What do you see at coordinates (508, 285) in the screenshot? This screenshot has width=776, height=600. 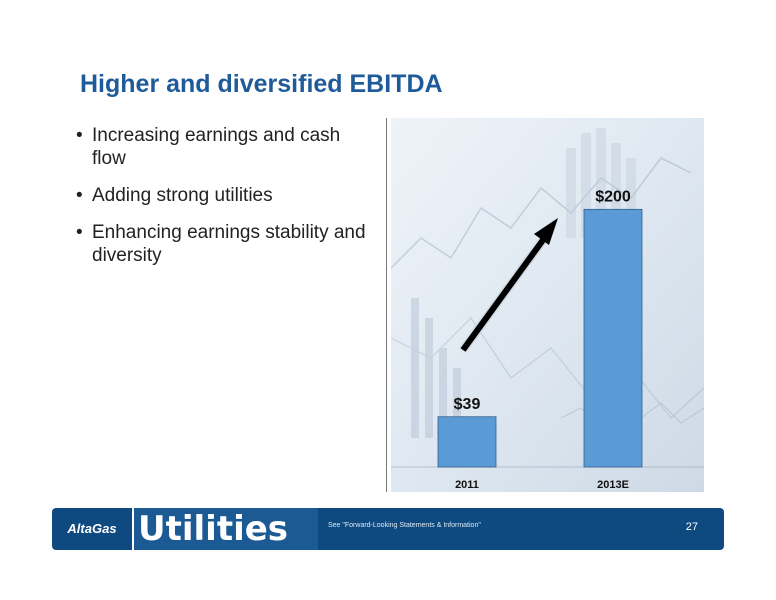 I see `growth-arrow` at bounding box center [508, 285].